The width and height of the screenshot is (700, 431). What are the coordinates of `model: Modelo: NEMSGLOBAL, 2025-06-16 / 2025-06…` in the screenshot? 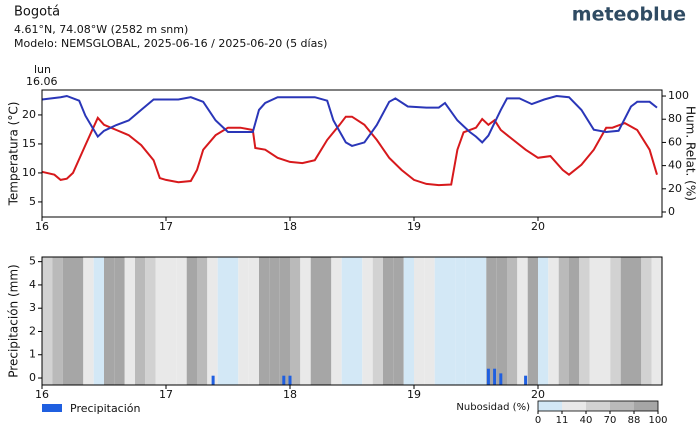 It's located at (170, 43).